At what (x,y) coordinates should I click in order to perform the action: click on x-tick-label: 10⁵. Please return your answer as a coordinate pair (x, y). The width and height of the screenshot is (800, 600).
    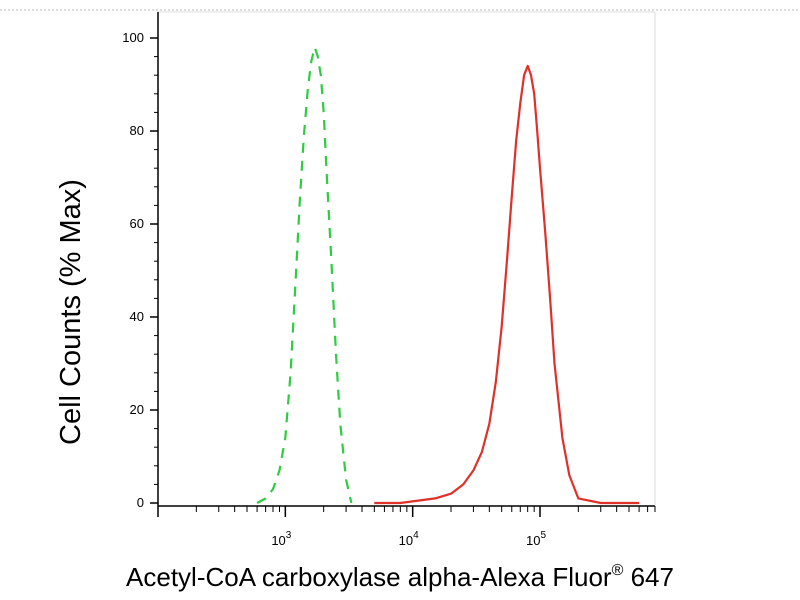
    Looking at the image, I should click on (536, 539).